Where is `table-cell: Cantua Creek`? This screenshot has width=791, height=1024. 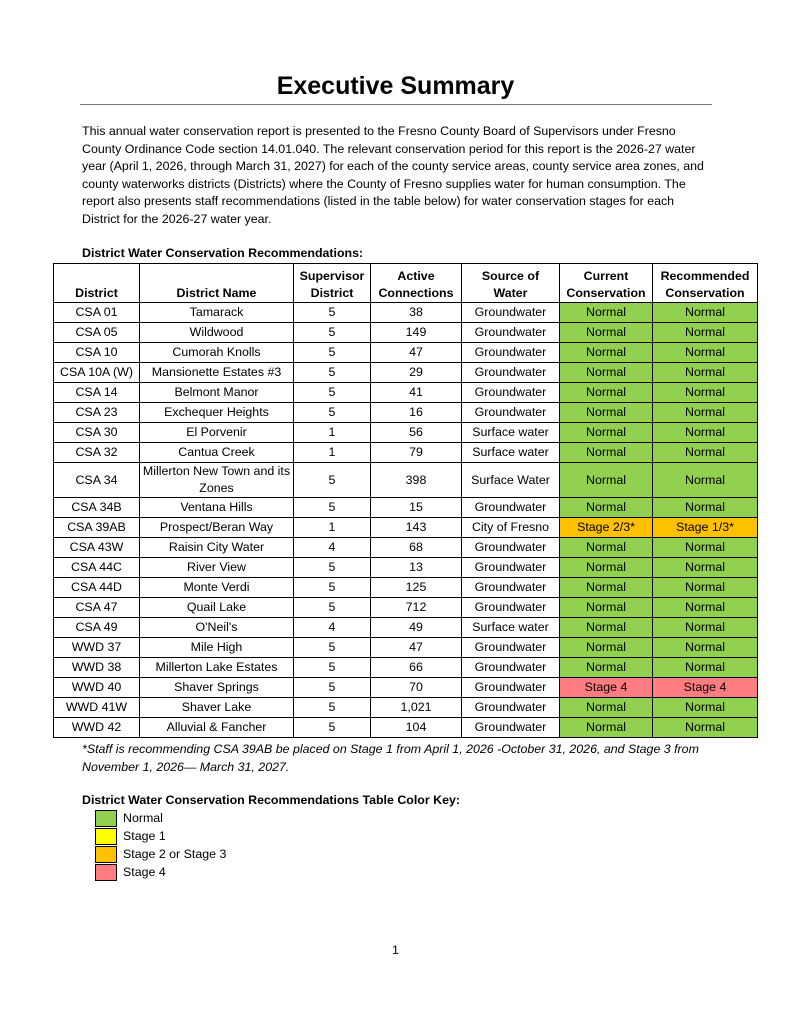 table-cell: Cantua Creek is located at coordinates (216, 452).